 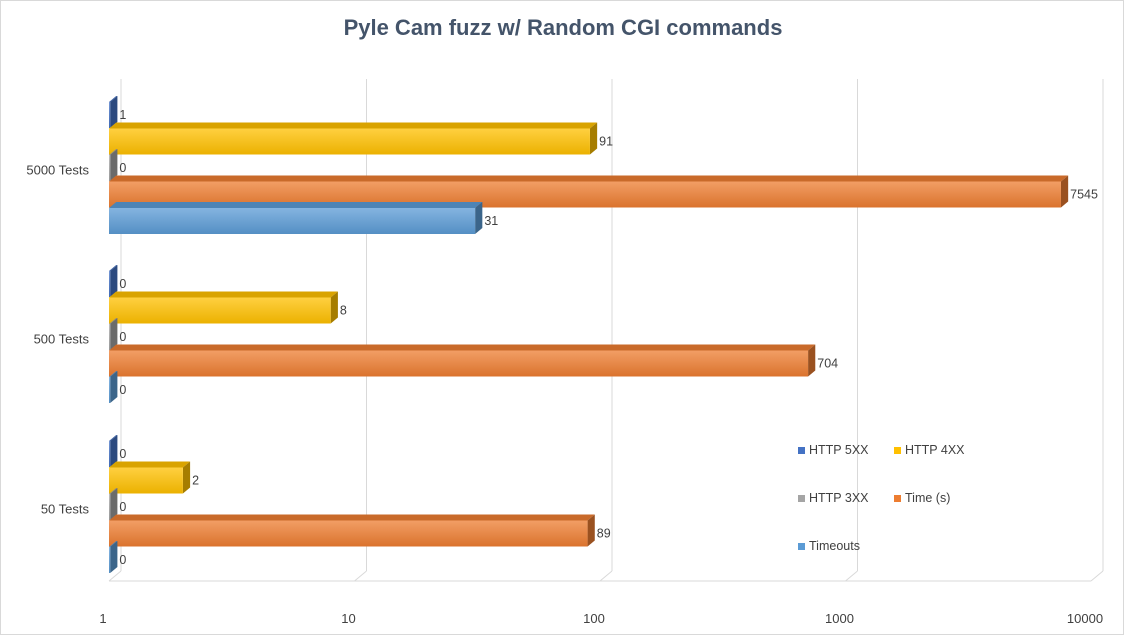 What do you see at coordinates (296, 218) in the screenshot?
I see `bar-timeouts-5000-tests` at bounding box center [296, 218].